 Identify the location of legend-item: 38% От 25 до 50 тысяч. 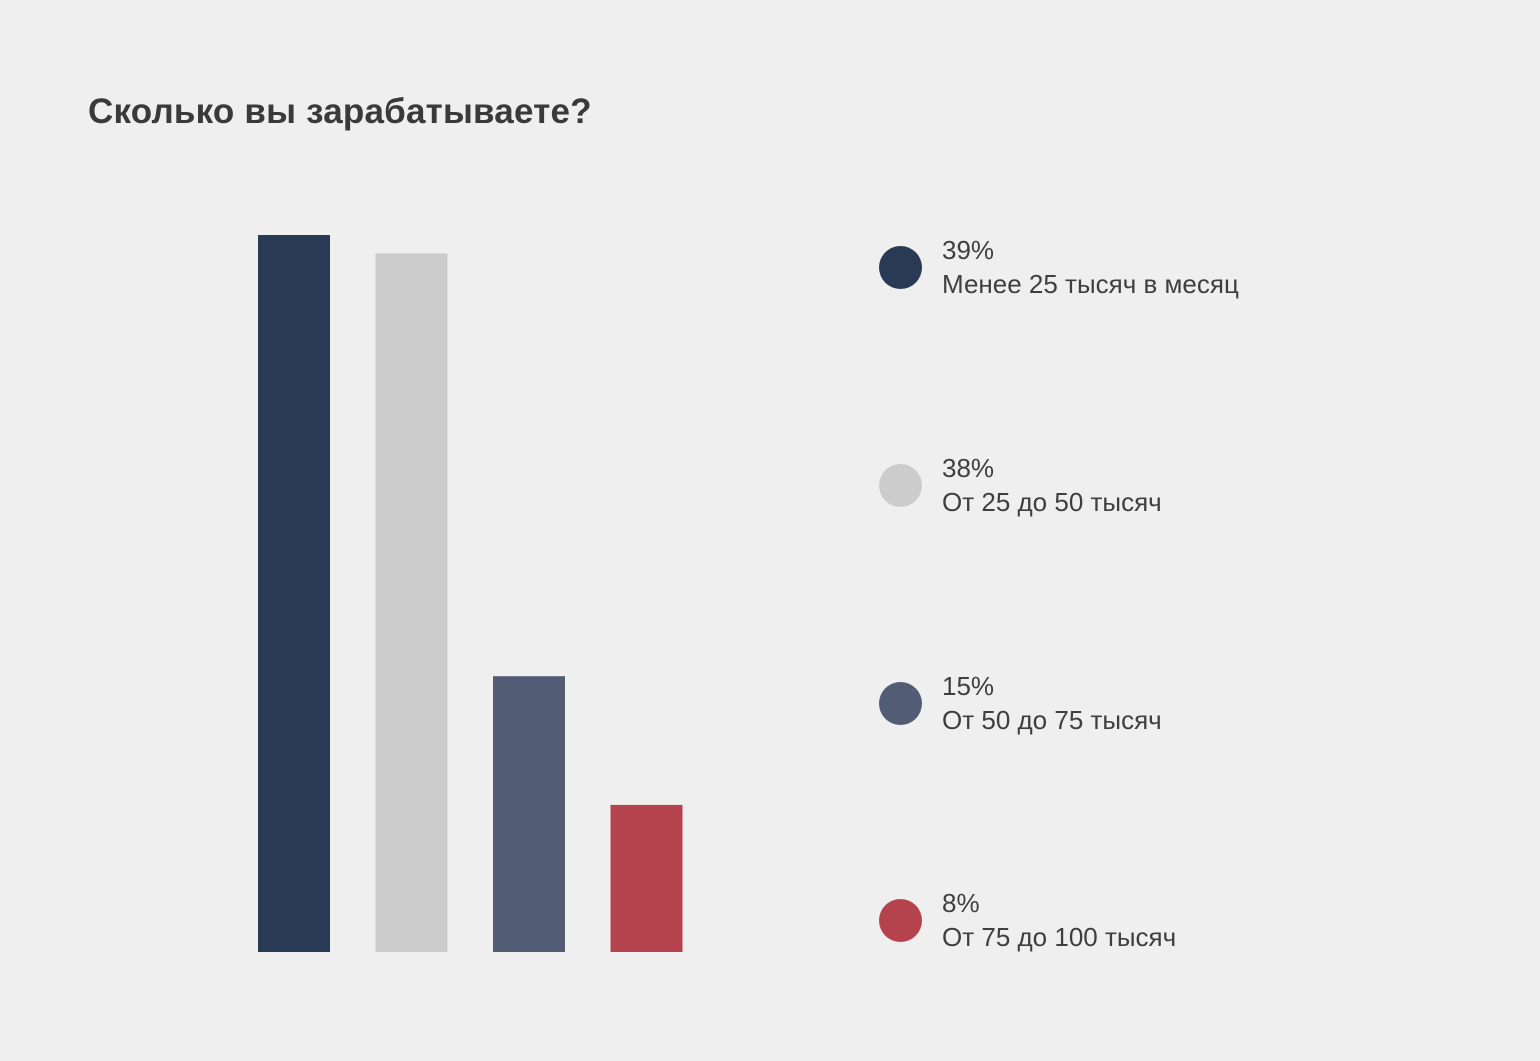
(1138, 488).